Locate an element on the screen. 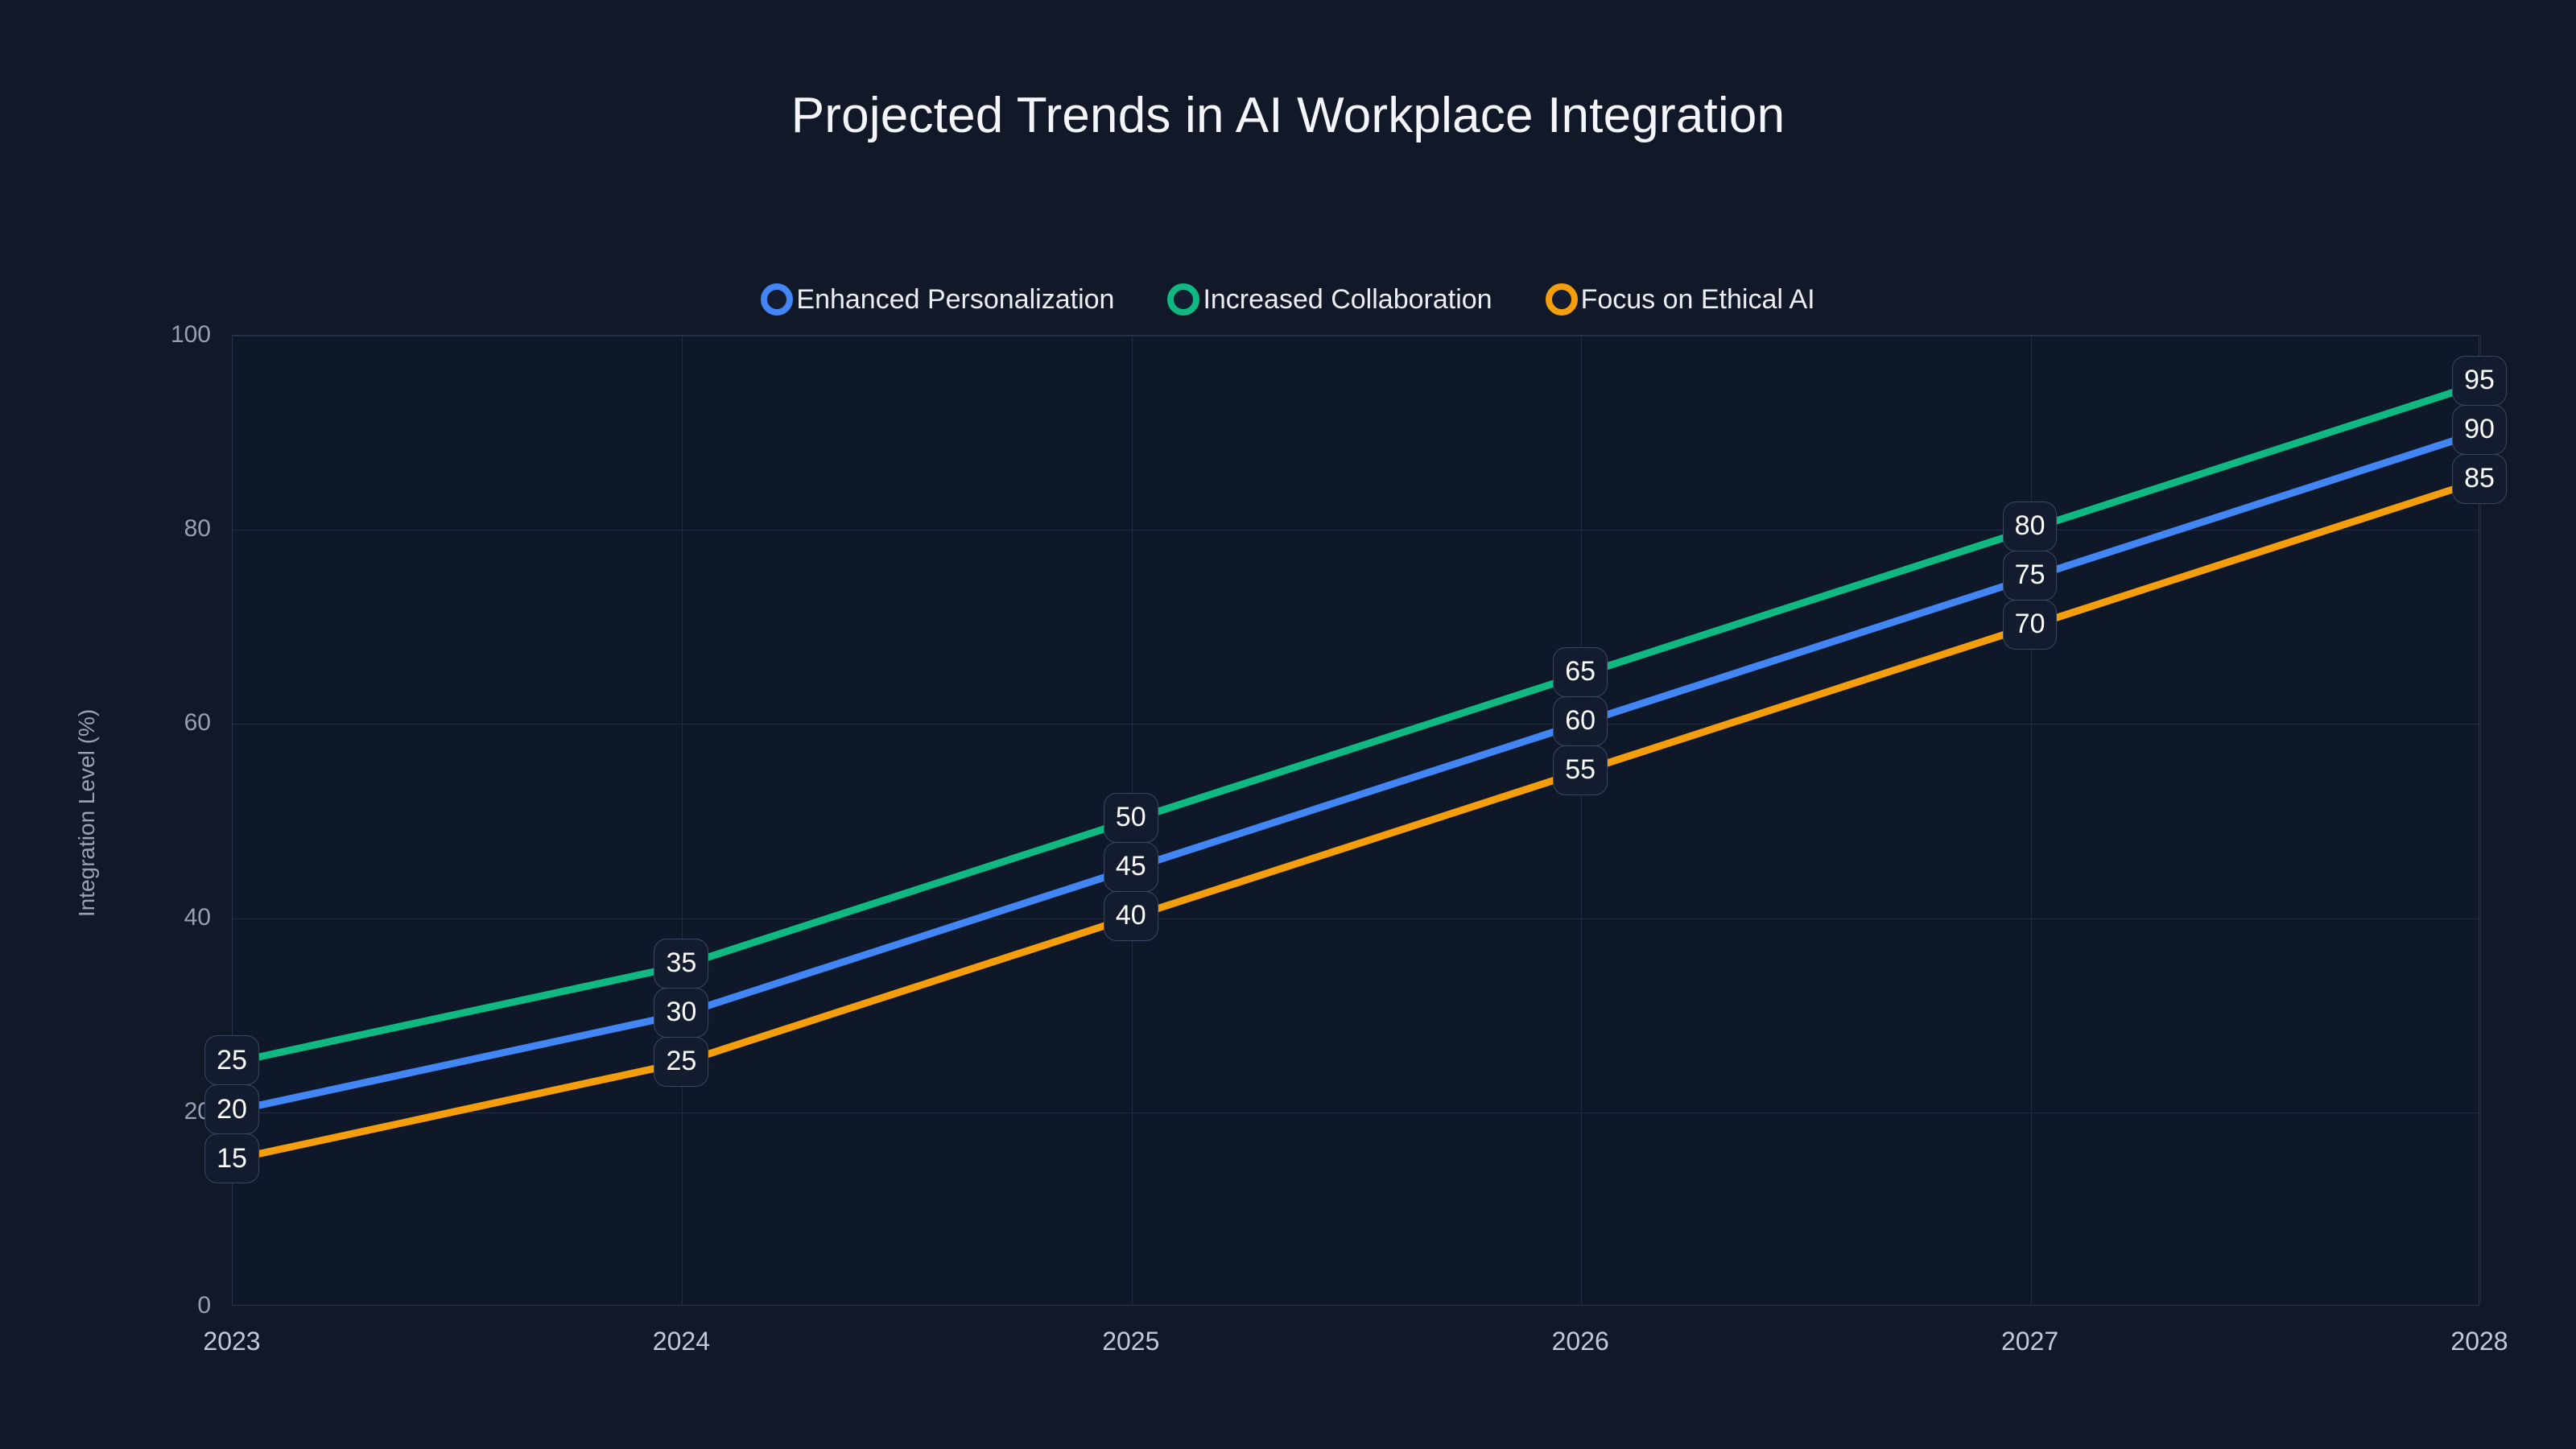 This screenshot has width=2576, height=1449. y-axis-tick-label: 60 is located at coordinates (197, 723).